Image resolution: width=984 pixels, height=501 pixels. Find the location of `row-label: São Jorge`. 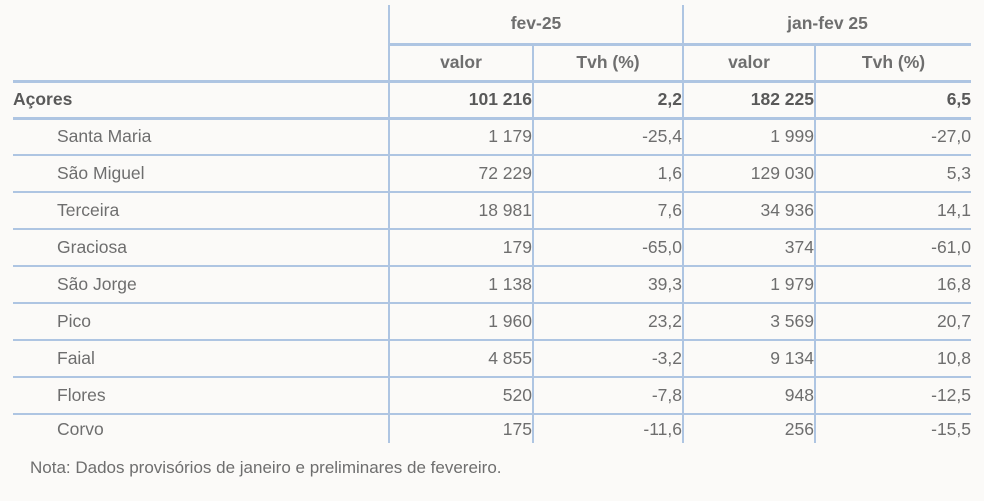

row-label: São Jorge is located at coordinates (201, 285).